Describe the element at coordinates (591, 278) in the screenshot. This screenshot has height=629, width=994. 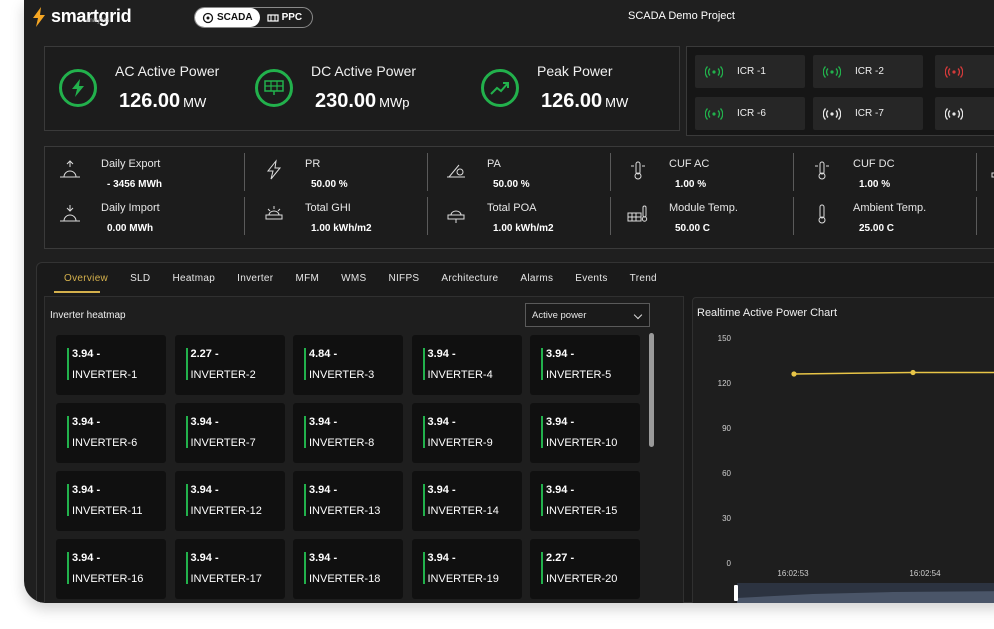
I see `tab-events: Events` at that location.